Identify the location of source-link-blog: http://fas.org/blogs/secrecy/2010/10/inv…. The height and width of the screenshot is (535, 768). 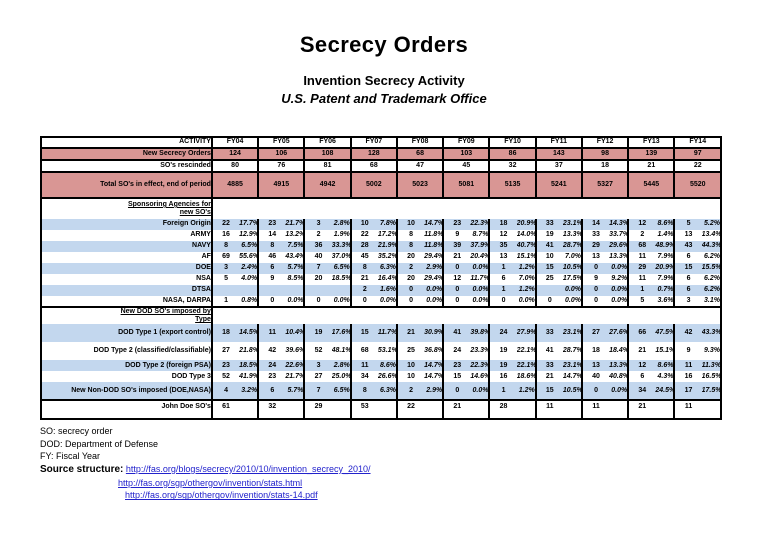
(248, 468).